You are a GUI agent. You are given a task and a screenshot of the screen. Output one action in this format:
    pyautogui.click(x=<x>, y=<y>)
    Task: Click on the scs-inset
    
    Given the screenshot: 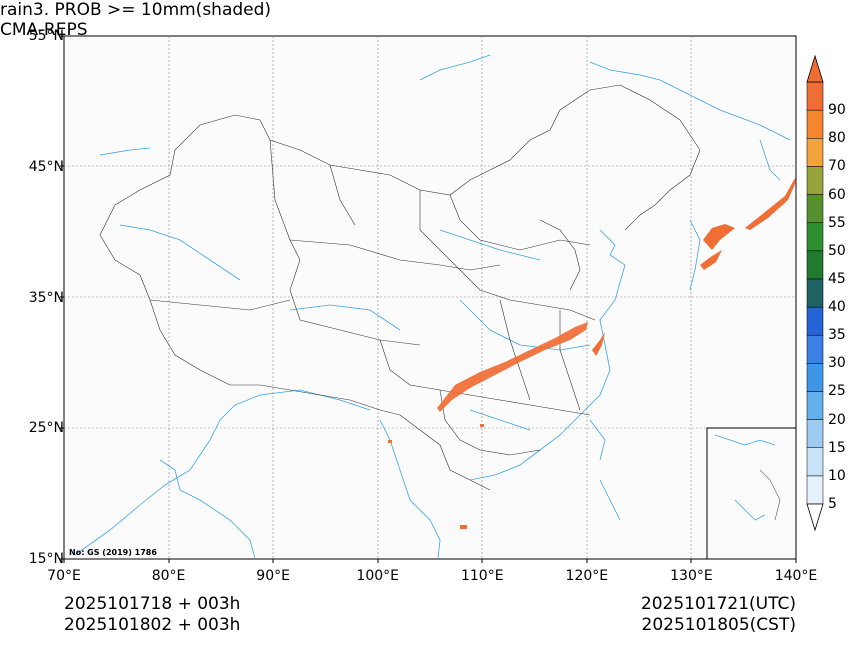 What is the action you would take?
    pyautogui.click(x=751, y=493)
    